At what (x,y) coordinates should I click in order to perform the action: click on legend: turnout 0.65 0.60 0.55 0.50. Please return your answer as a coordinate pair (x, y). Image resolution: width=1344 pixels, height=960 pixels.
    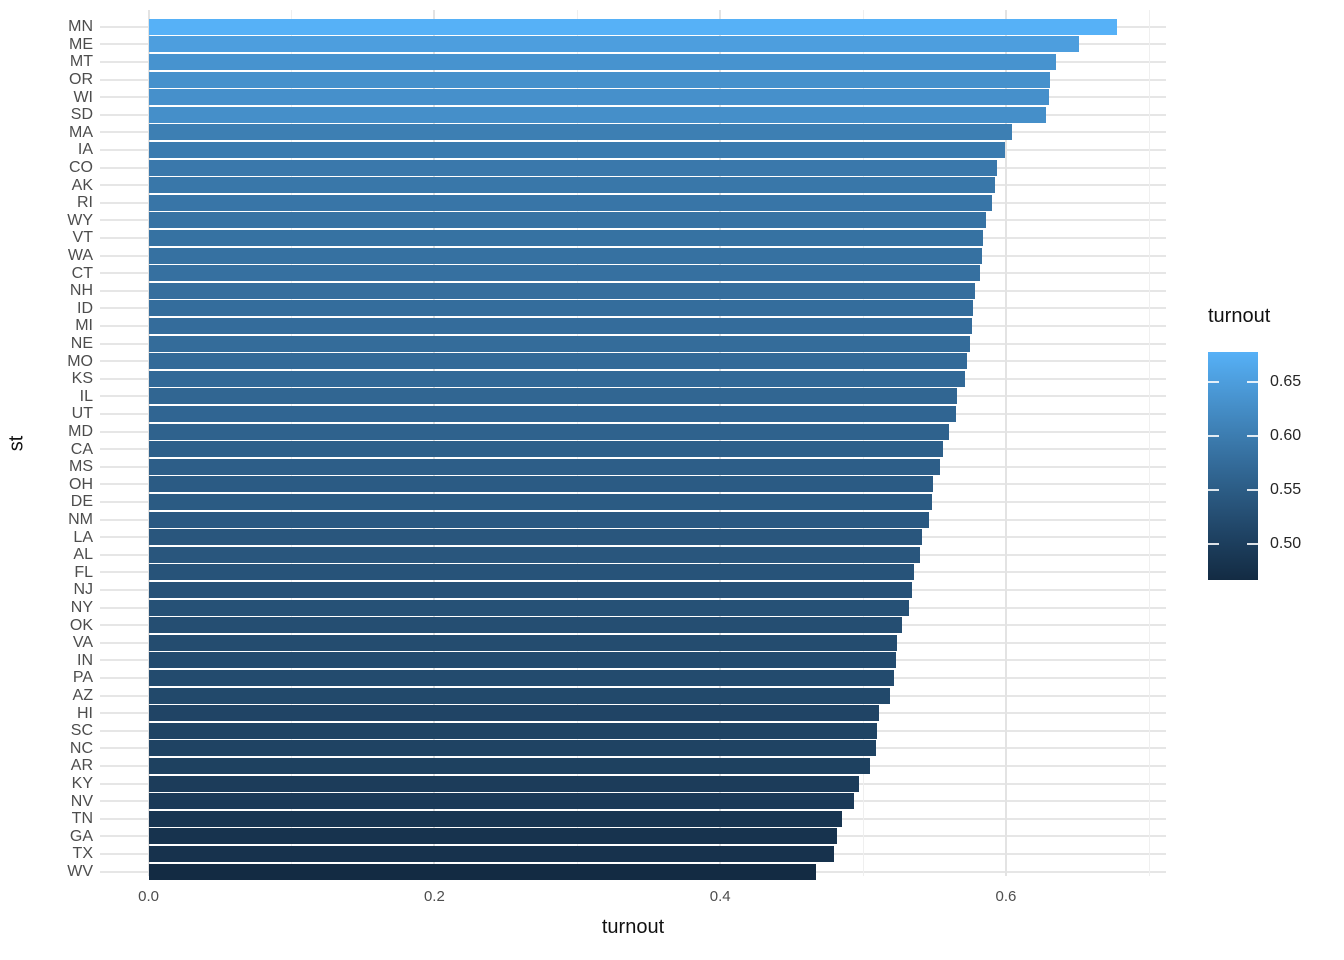
    Looking at the image, I should click on (1272, 450).